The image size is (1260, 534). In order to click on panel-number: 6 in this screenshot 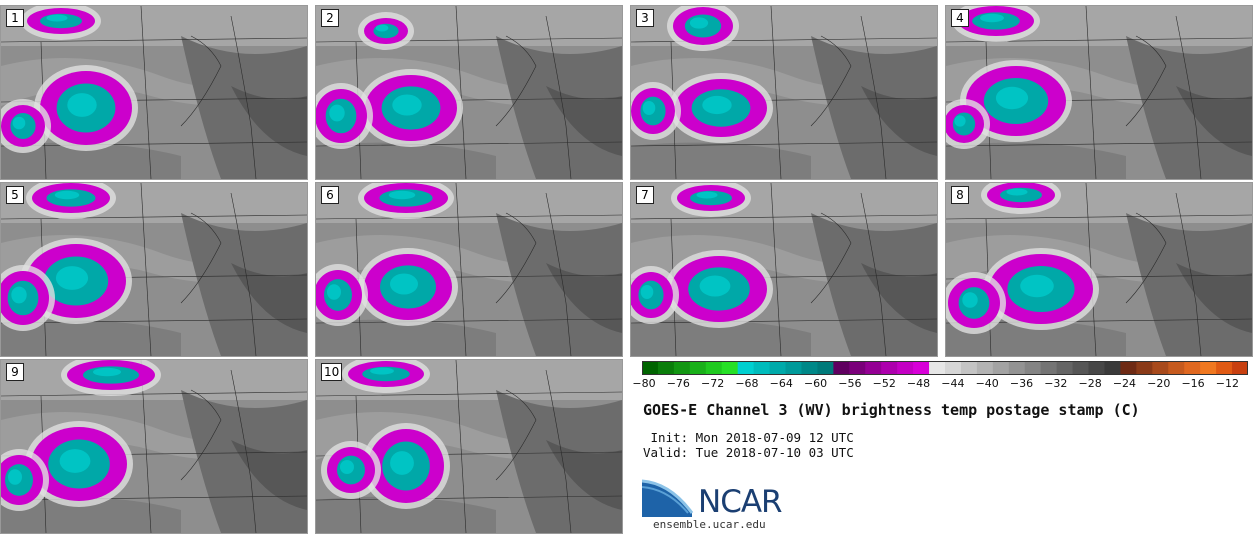, I will do `click(330, 195)`.